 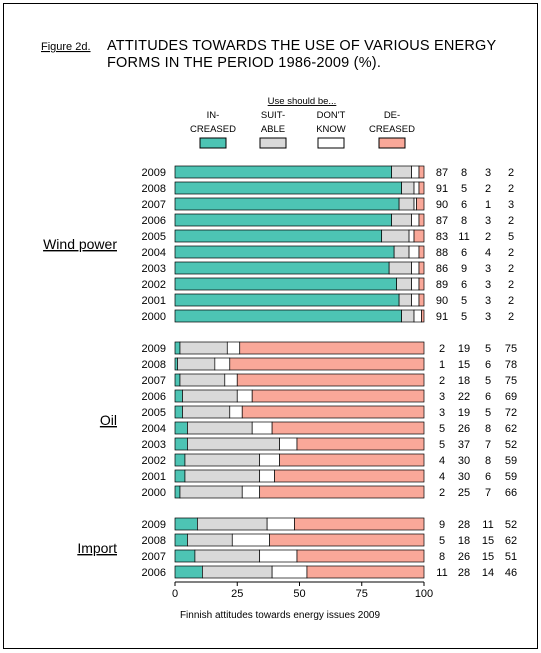 What do you see at coordinates (487, 525) in the screenshot?
I see `value-import-2009-dont_know: 11` at bounding box center [487, 525].